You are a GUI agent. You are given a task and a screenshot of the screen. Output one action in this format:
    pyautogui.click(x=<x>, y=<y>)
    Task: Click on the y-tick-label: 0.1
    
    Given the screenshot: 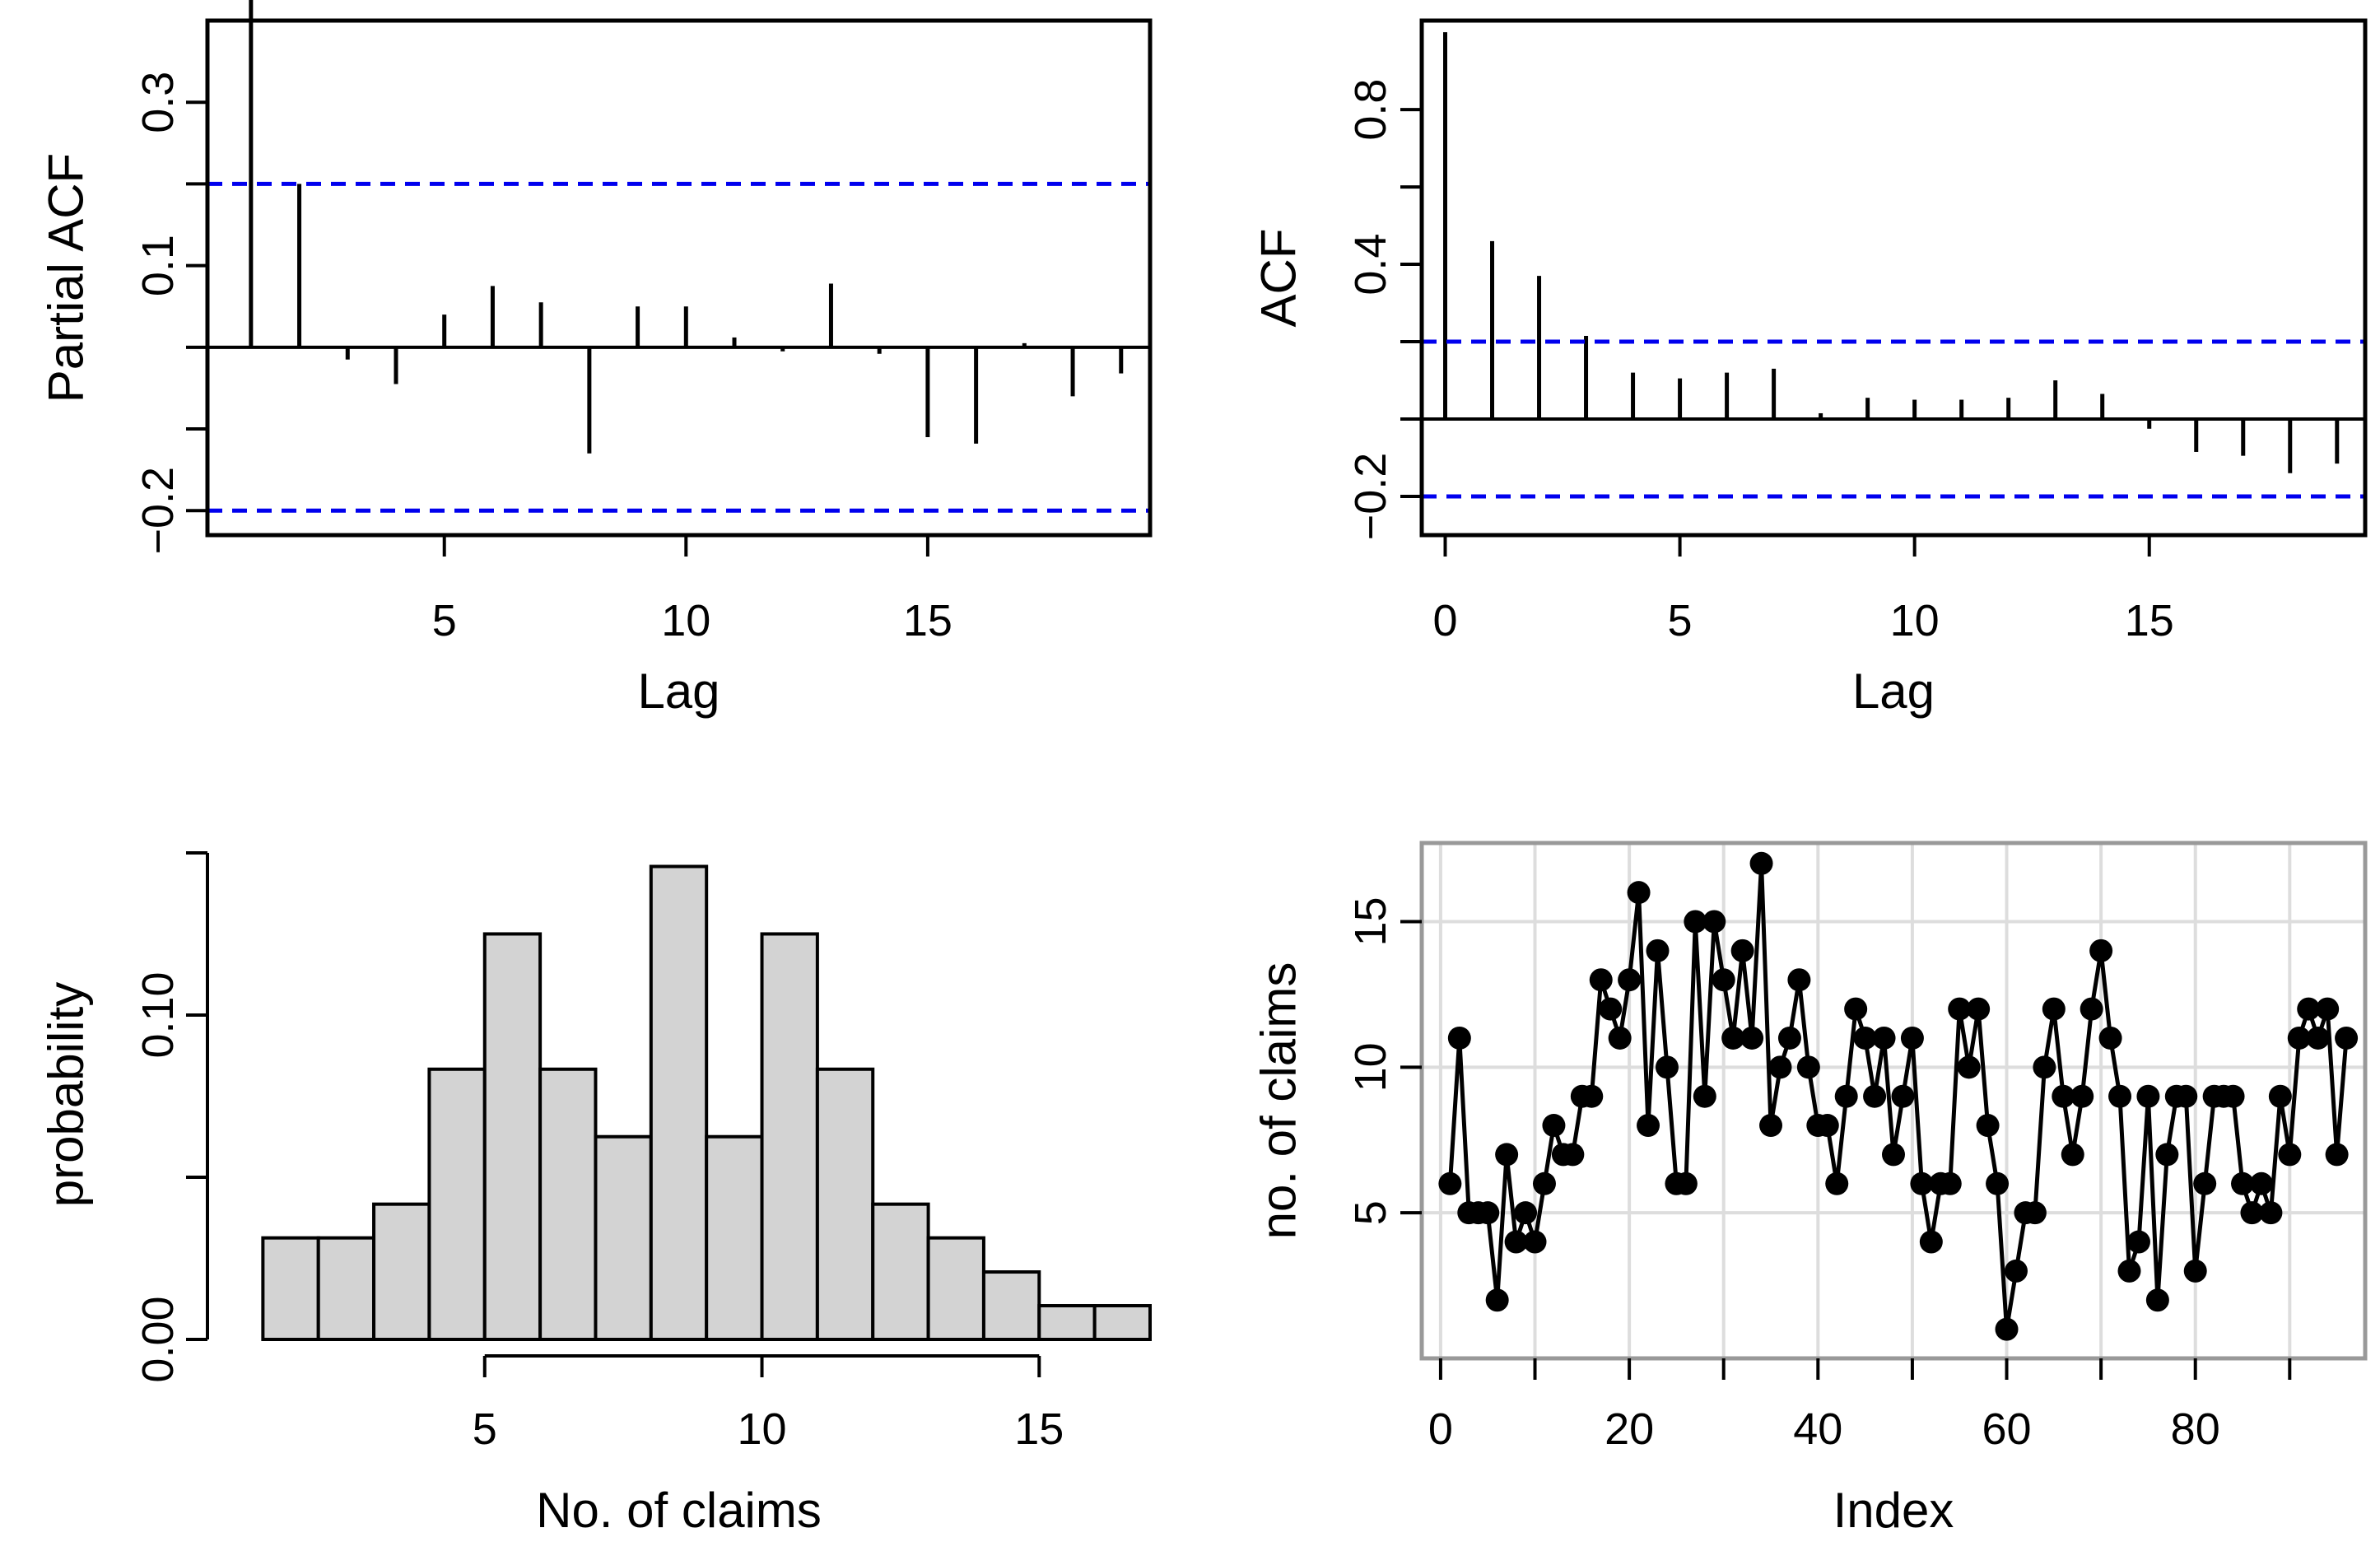 What is the action you would take?
    pyautogui.click(x=158, y=265)
    